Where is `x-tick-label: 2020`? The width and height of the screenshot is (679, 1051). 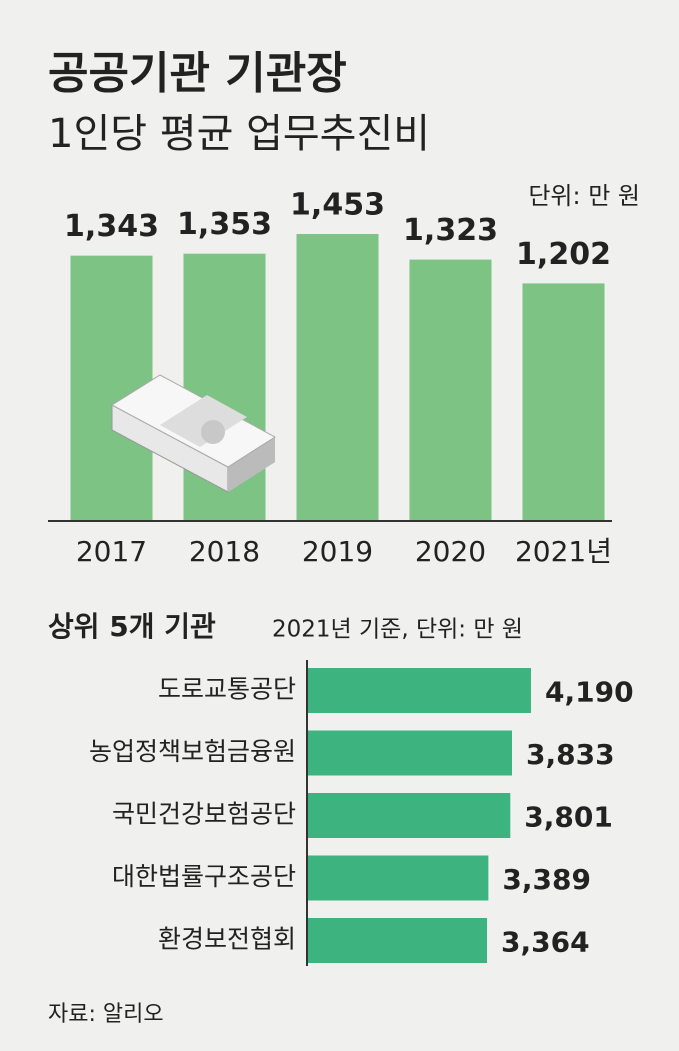 x-tick-label: 2020 is located at coordinates (450, 551).